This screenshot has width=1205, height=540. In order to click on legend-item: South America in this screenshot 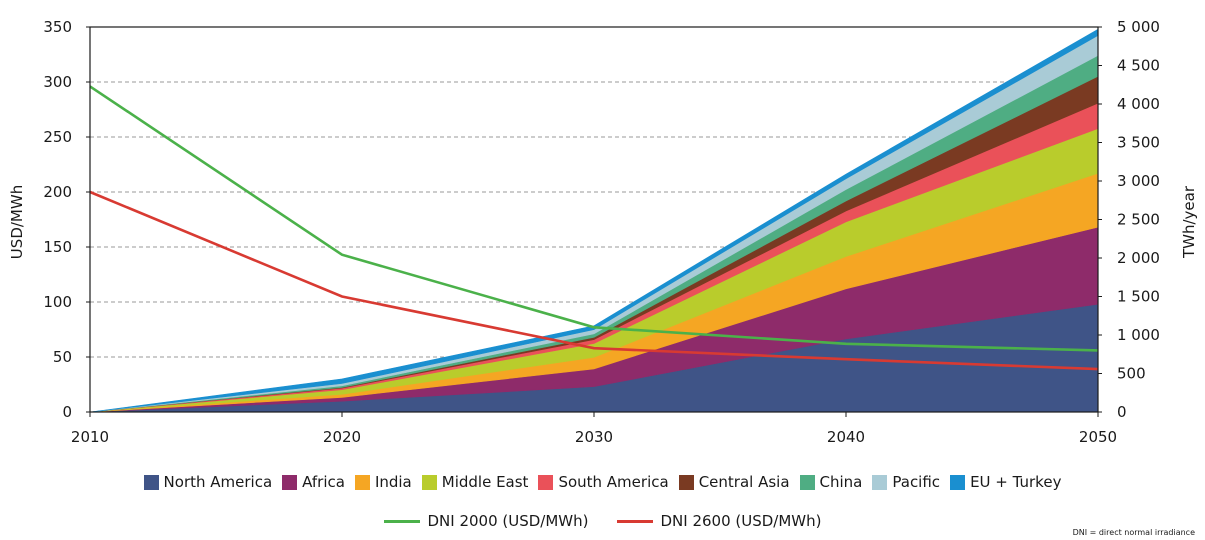, I will do `click(603, 482)`.